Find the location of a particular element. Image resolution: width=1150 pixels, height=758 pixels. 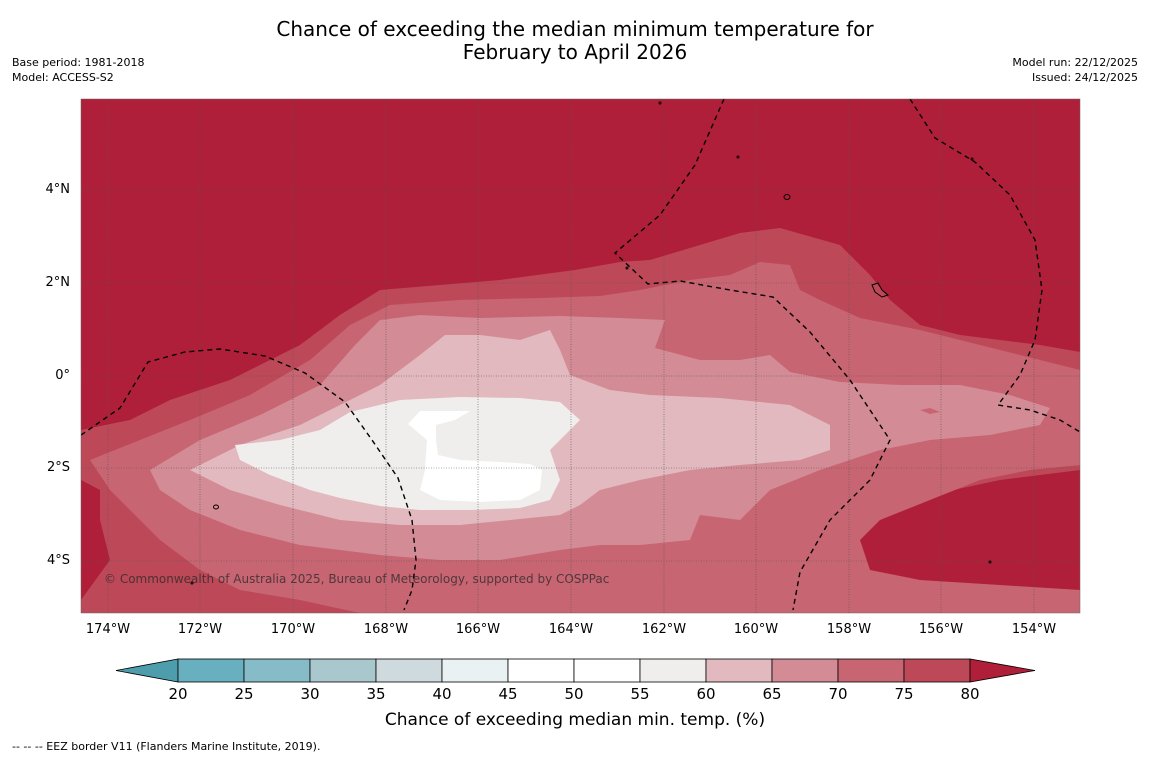

cb-tick-30: 30 is located at coordinates (310, 694).